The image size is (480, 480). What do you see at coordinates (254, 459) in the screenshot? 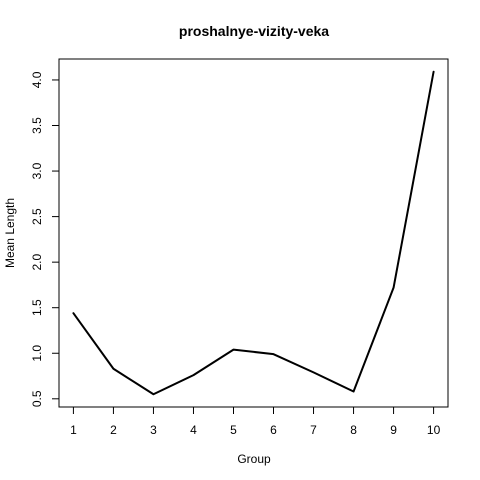
I see `x-axis-label: Group` at bounding box center [254, 459].